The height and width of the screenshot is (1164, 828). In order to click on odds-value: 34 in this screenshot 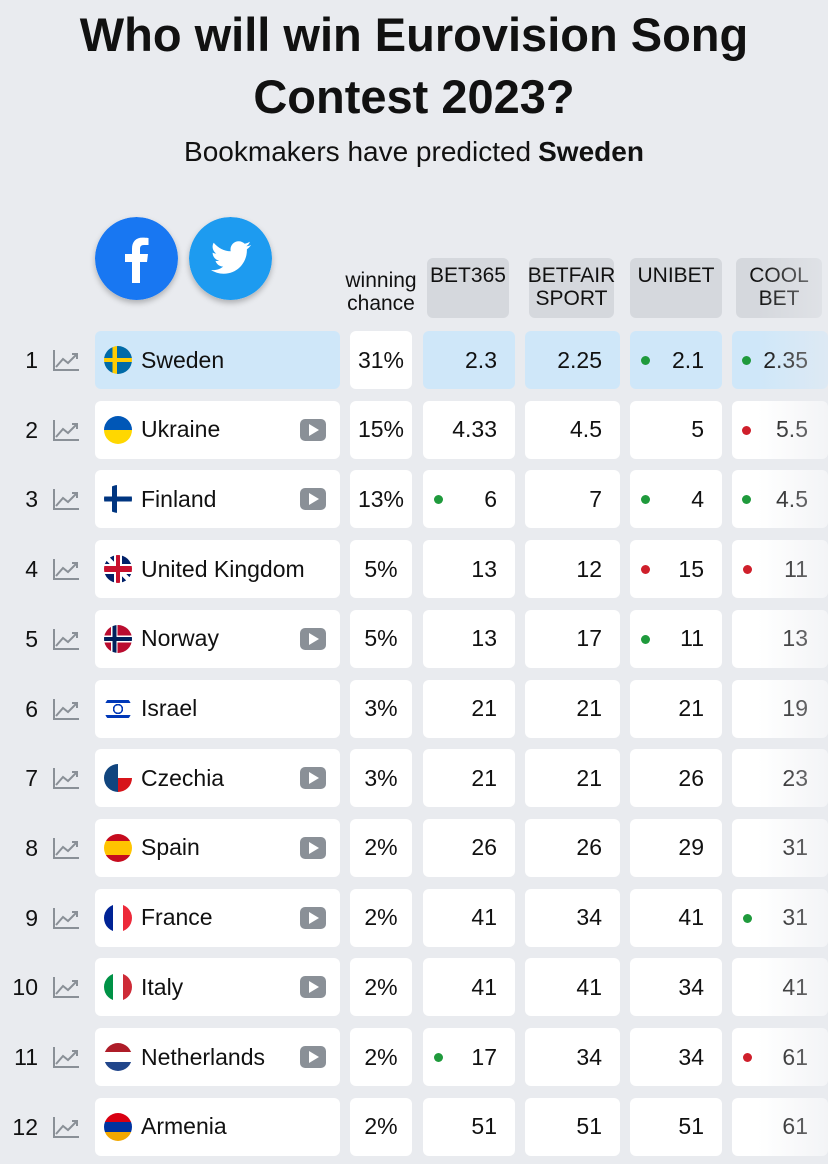, I will do `click(589, 1056)`.